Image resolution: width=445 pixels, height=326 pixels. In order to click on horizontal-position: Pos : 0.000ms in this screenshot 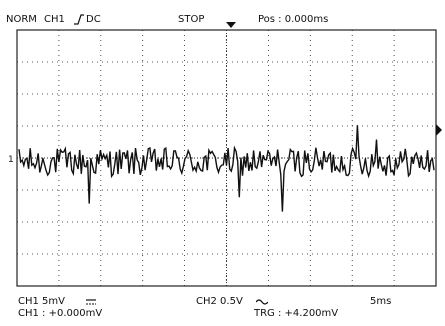, I will do `click(293, 19)`.